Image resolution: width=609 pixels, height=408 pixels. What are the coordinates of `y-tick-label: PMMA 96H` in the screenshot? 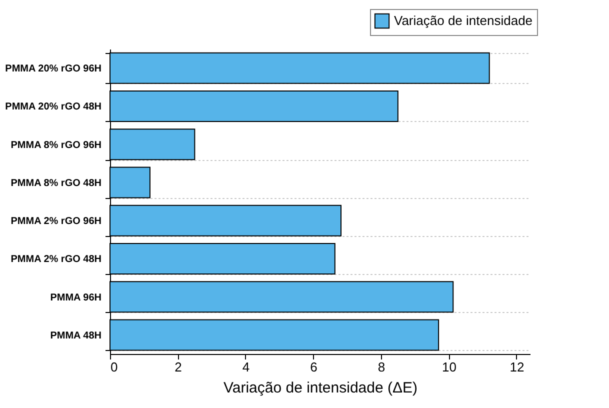 It's located at (76, 298).